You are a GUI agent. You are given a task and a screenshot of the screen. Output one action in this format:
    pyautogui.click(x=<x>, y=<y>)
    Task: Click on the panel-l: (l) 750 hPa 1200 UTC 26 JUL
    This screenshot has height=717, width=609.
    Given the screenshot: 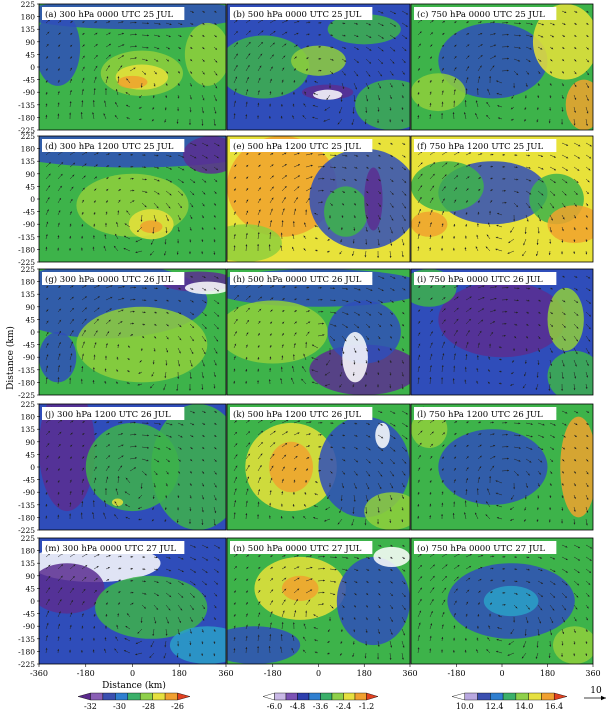 What is the action you would take?
    pyautogui.click(x=502, y=467)
    